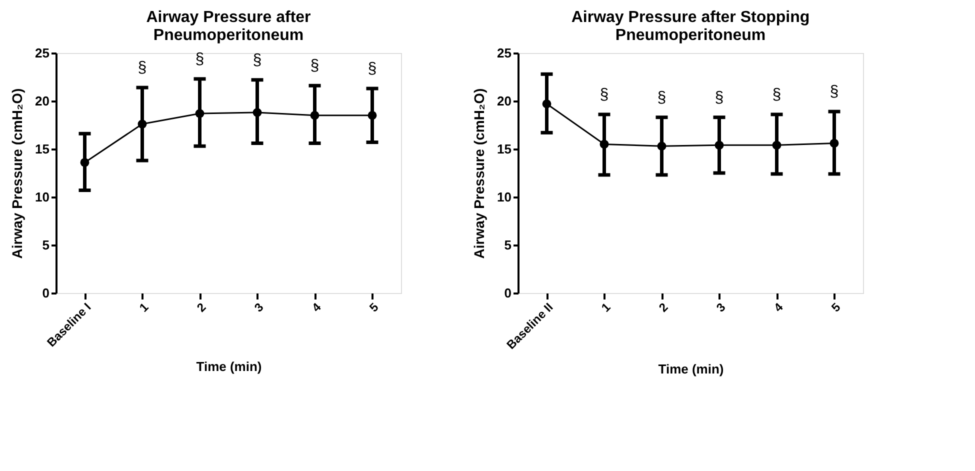  What do you see at coordinates (690, 26) in the screenshot?
I see `chart-title: Airway Pressure after Stopping Pneumoperitoneum` at bounding box center [690, 26].